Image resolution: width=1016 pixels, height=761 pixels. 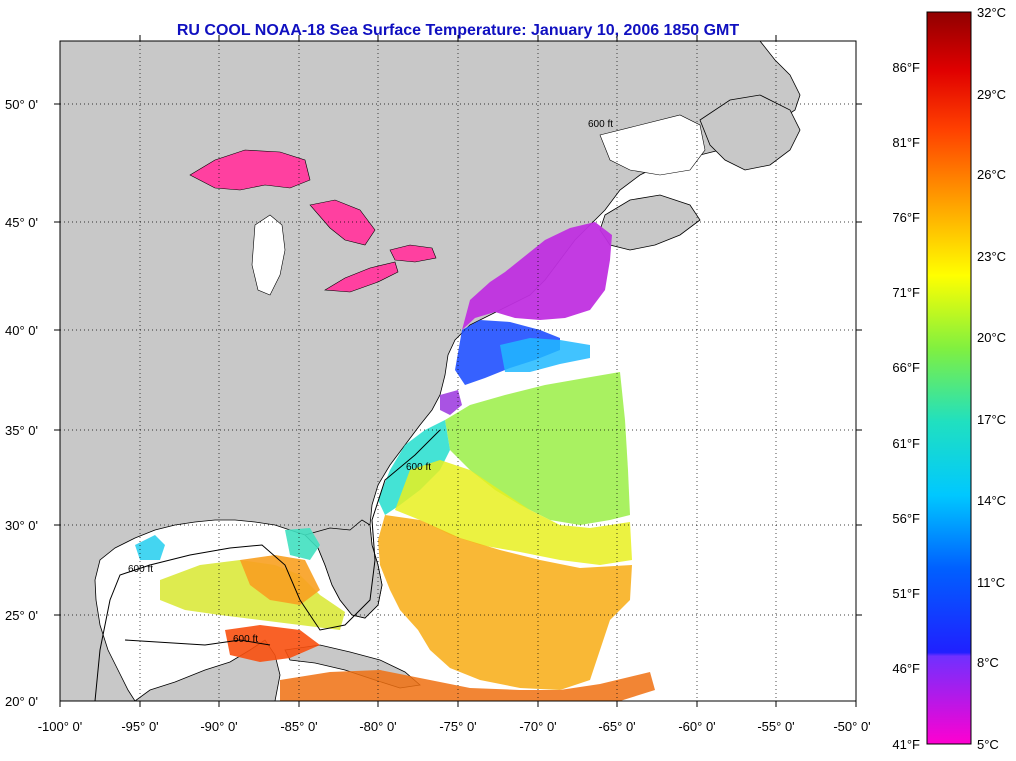 What do you see at coordinates (302, 544) in the screenshot?
I see `sst-gulf-cyan-east` at bounding box center [302, 544].